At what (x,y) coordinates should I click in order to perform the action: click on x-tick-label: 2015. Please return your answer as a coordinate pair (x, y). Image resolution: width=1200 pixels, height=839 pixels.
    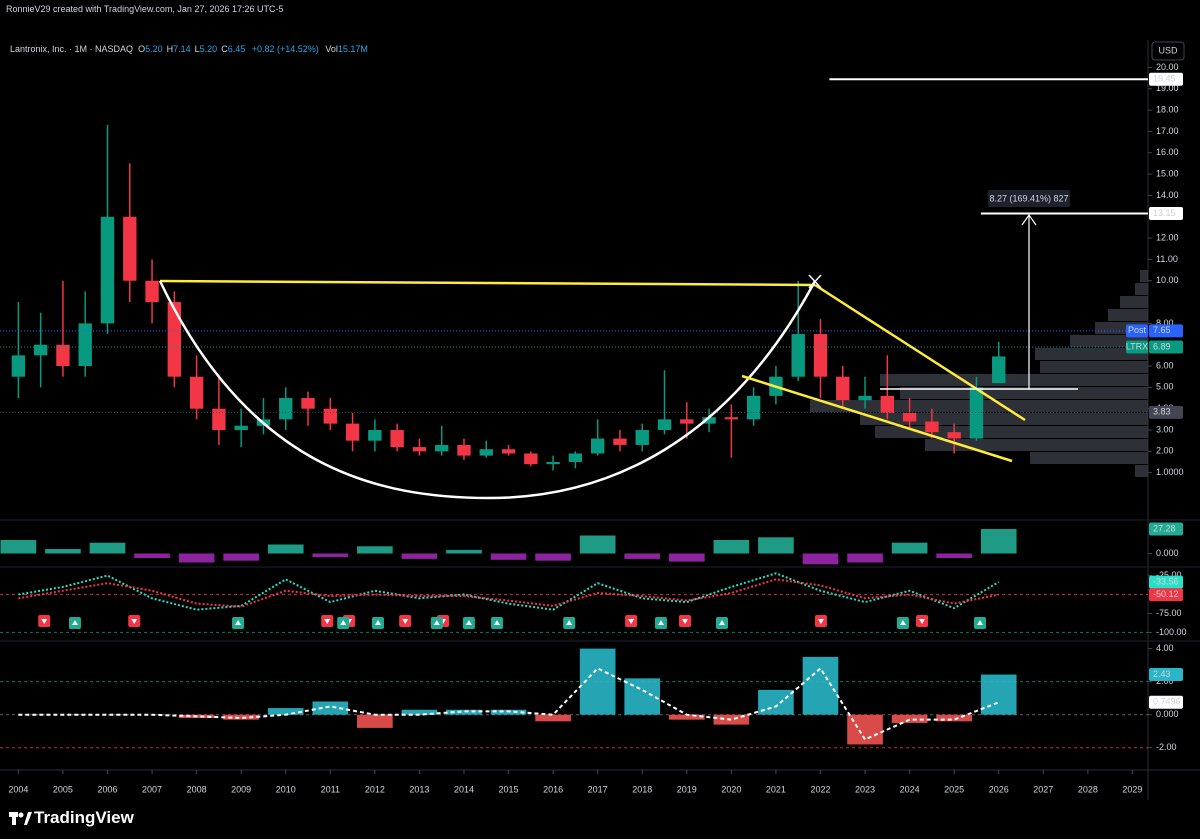
    Looking at the image, I should click on (509, 789).